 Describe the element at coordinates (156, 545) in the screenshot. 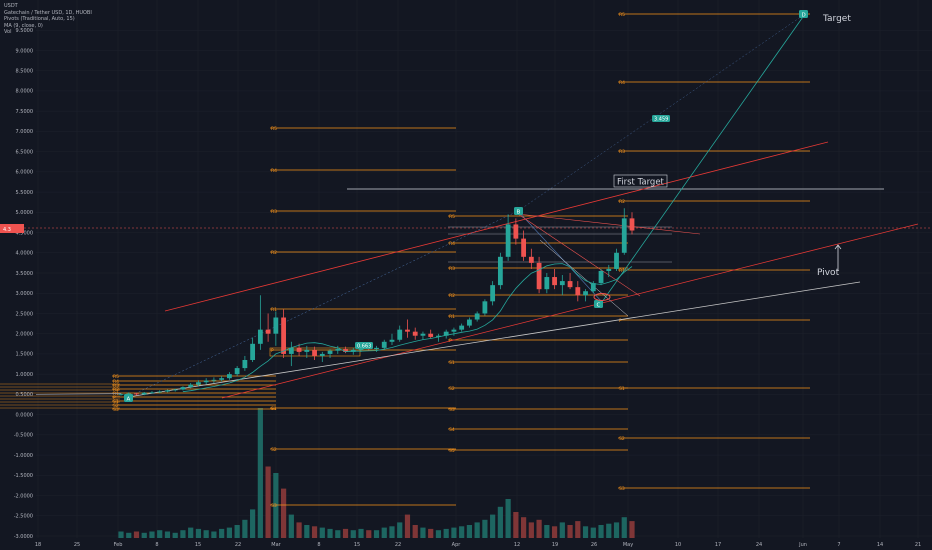

I see `x-tick-label: 8` at that location.